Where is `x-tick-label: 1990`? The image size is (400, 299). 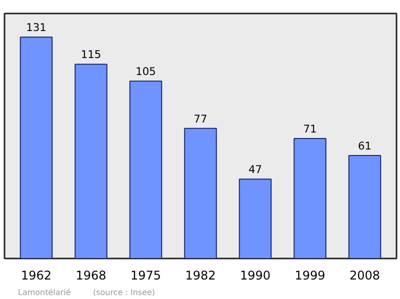 x-tick-label: 1990 is located at coordinates (255, 275).